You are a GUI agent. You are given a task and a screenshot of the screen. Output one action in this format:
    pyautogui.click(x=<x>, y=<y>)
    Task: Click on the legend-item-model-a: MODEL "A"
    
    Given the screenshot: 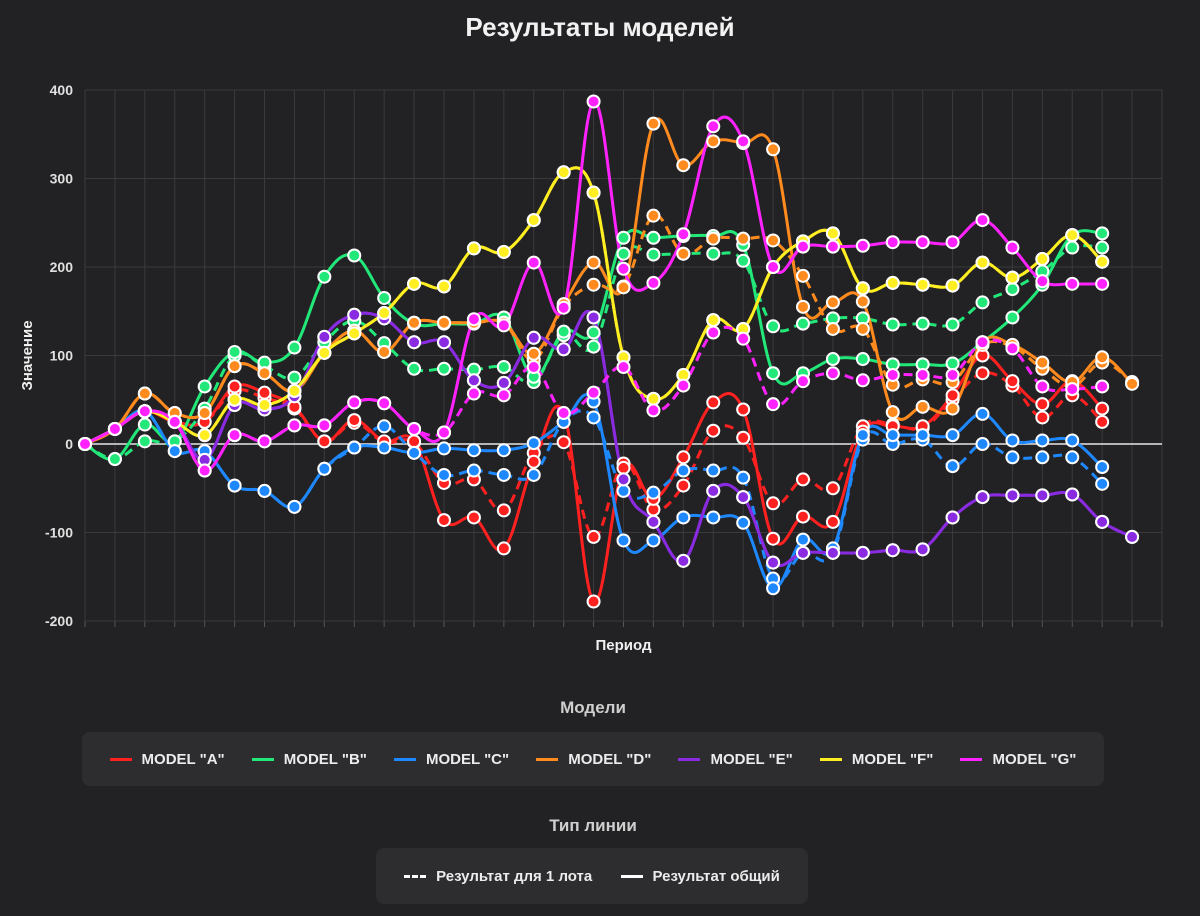 What is the action you would take?
    pyautogui.click(x=167, y=759)
    